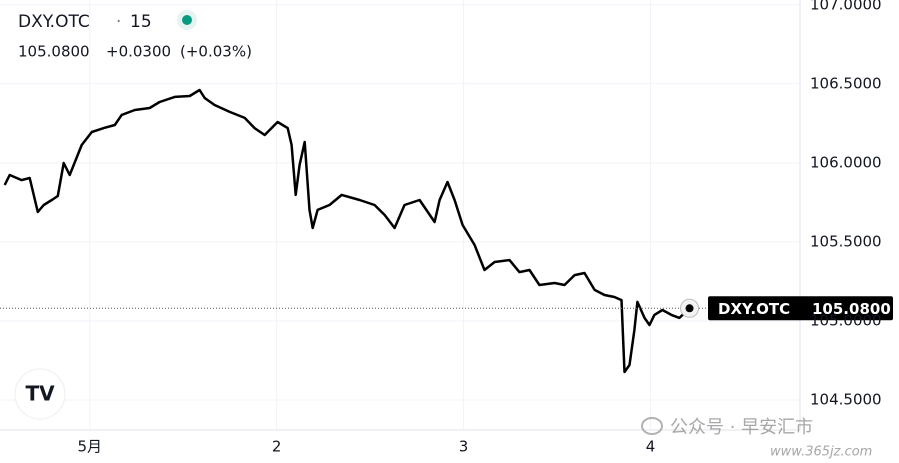 This screenshot has width=899, height=463. Describe the element at coordinates (846, 6) in the screenshot. I see `y-tick-label: 107.0000` at that location.